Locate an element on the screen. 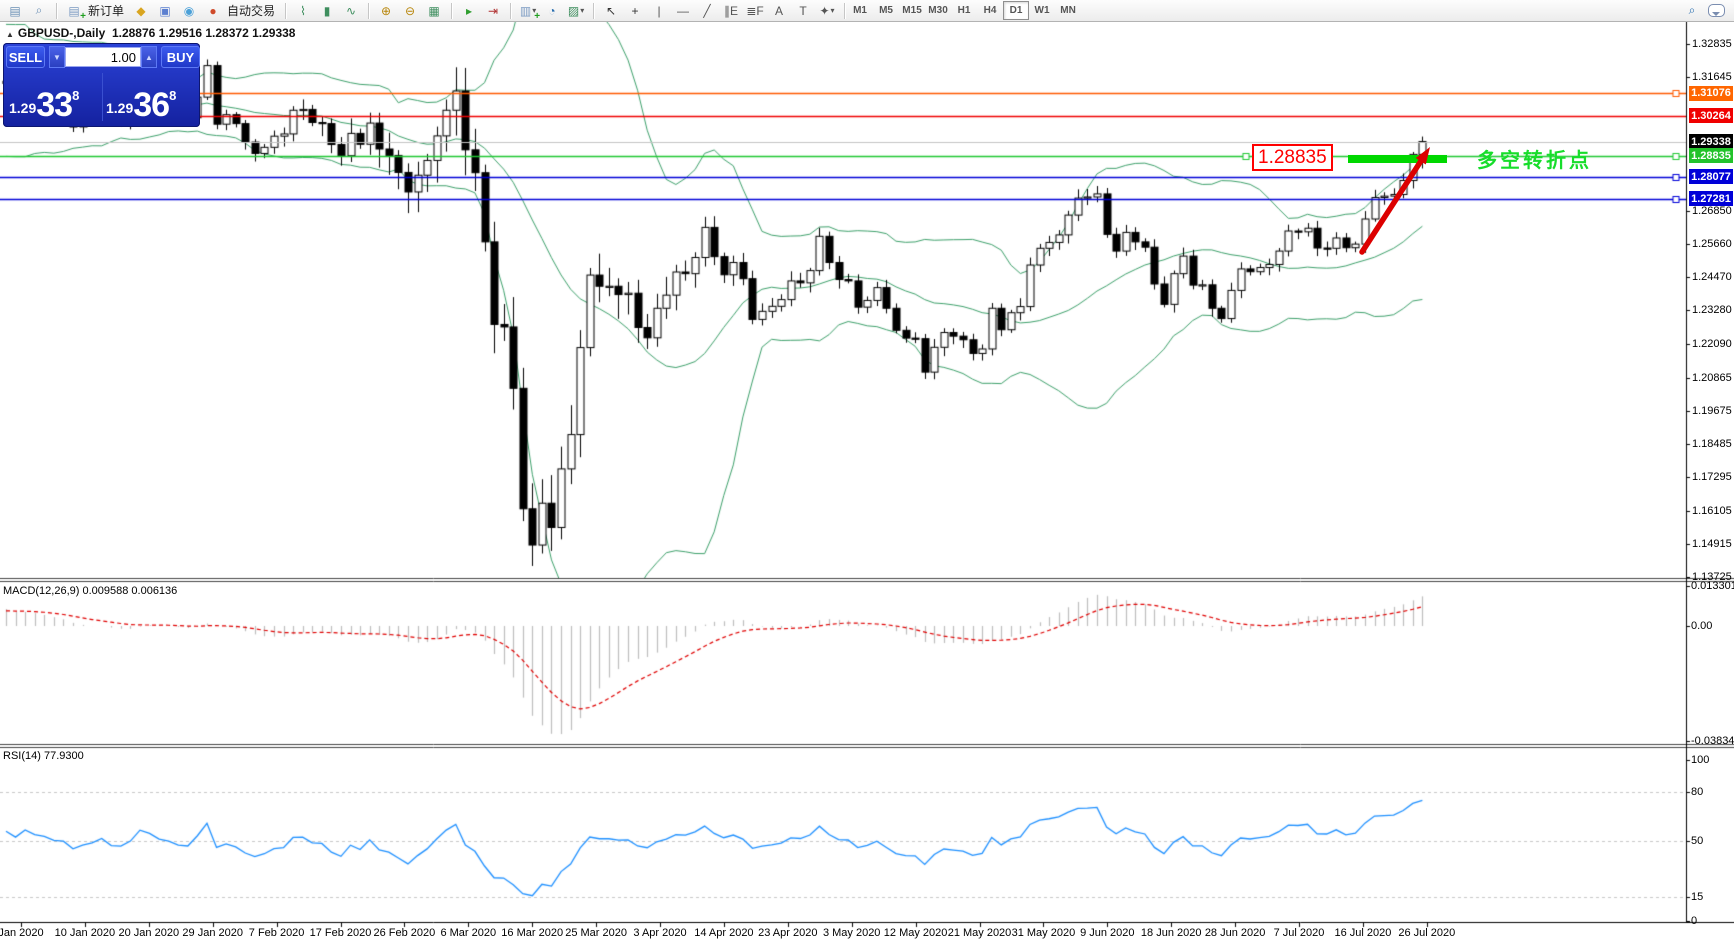  toolbar-group-zoom: ⊕ ⊖ ▦ is located at coordinates (410, 11).